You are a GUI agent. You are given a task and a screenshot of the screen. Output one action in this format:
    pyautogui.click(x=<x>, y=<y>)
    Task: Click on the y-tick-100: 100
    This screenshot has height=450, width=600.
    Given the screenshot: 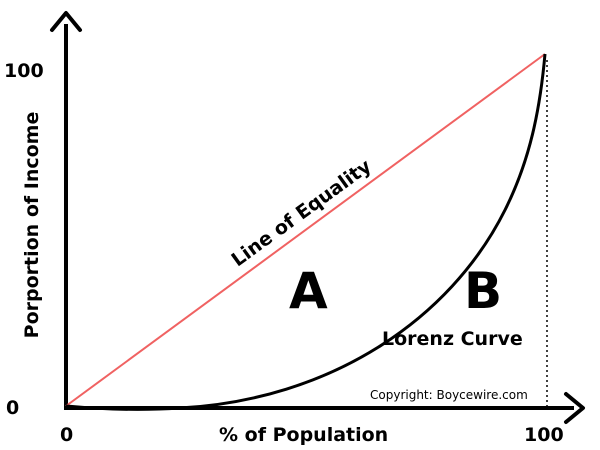 What is the action you would take?
    pyautogui.click(x=24, y=71)
    